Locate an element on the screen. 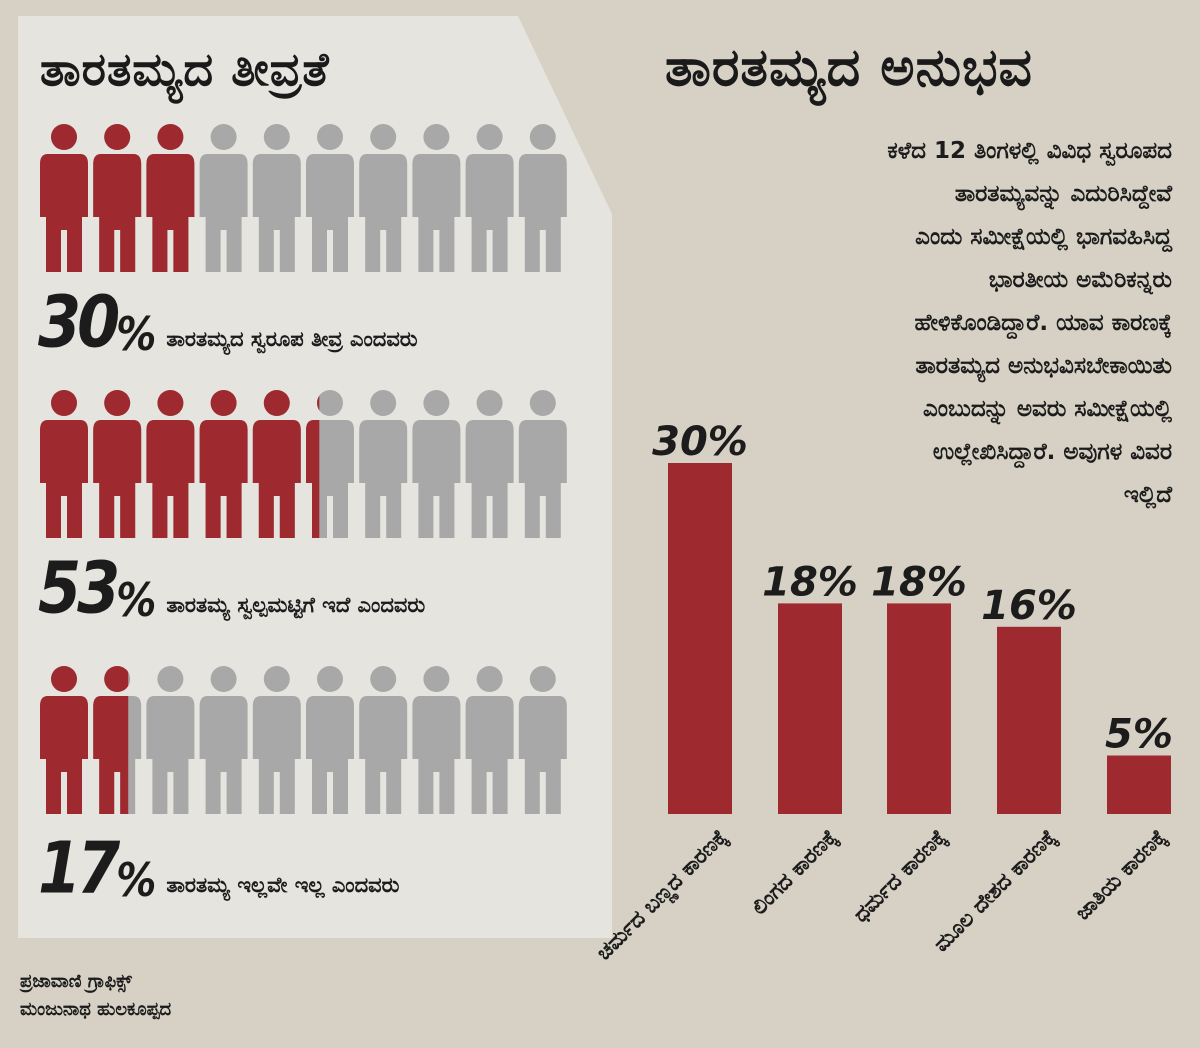  percent-value: 53 is located at coordinates (79, 587).